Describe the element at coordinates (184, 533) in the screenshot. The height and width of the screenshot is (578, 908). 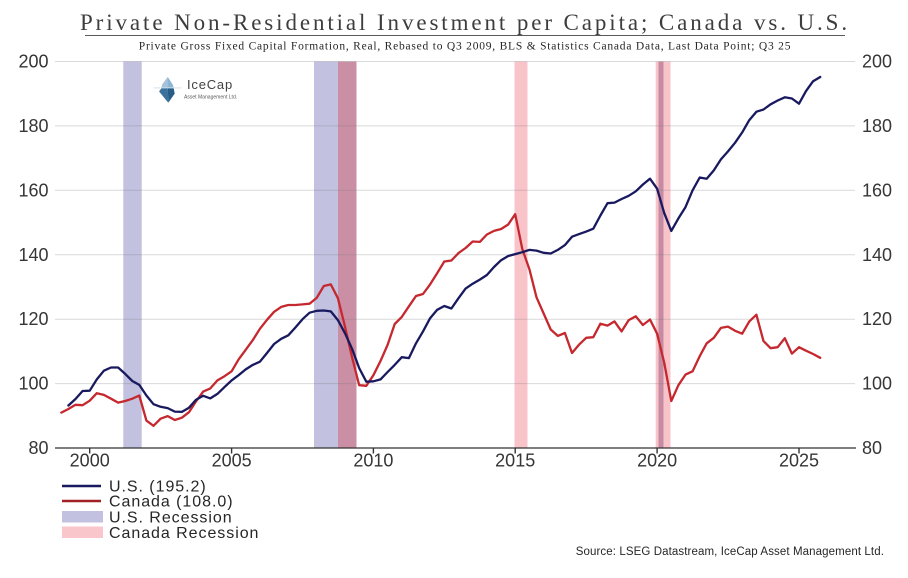
I see `svg-text: Canada Recession` at that location.